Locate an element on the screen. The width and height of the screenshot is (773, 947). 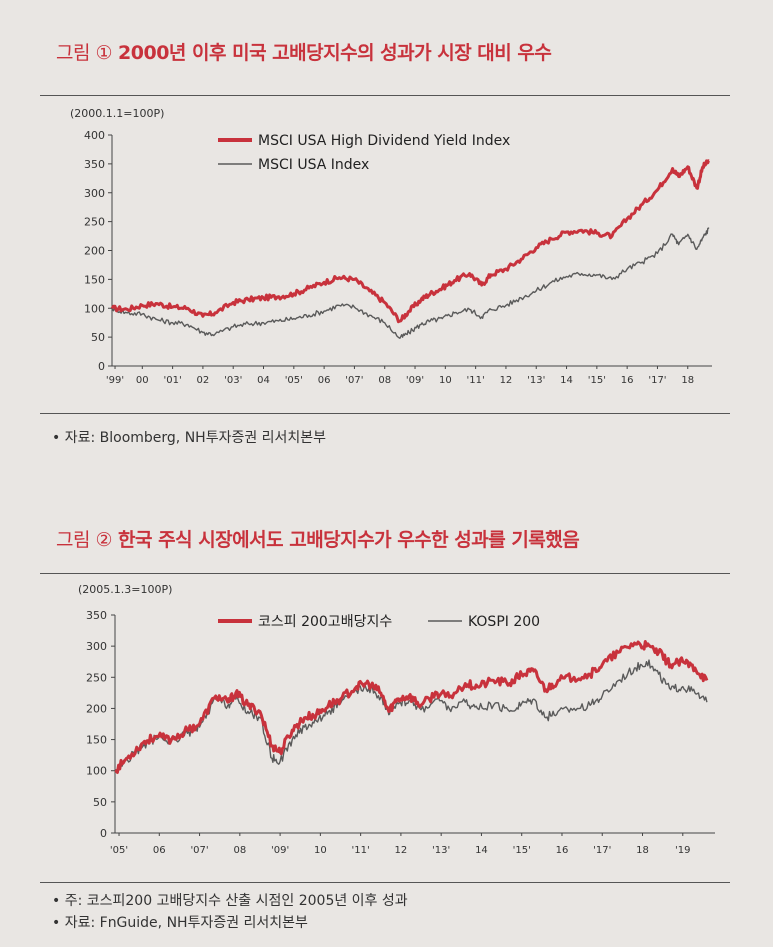
figure1-title: 그림 ① 2000년 이후 미국 고배당지수의 성과가 시장 대비 우수 is located at coordinates (304, 51).